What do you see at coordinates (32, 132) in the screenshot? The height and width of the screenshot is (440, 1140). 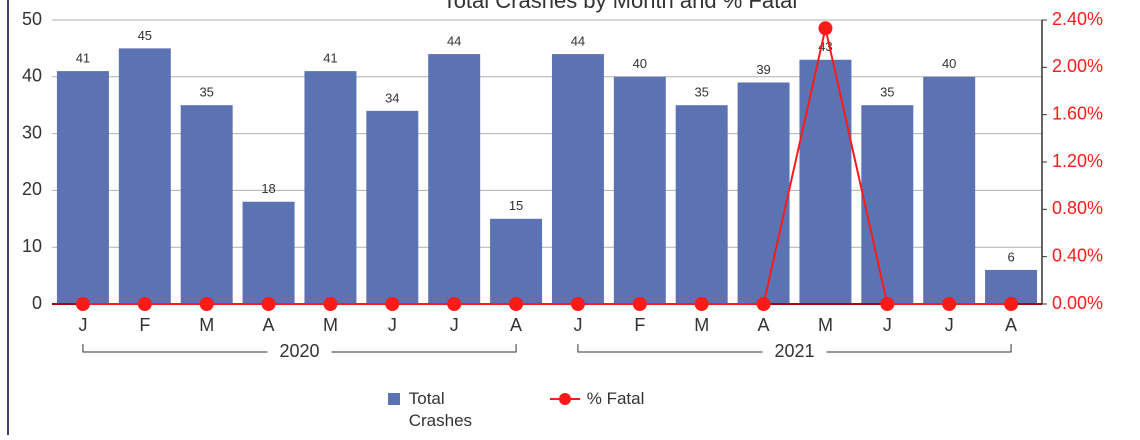 I see `y-tick-label: 30` at bounding box center [32, 132].